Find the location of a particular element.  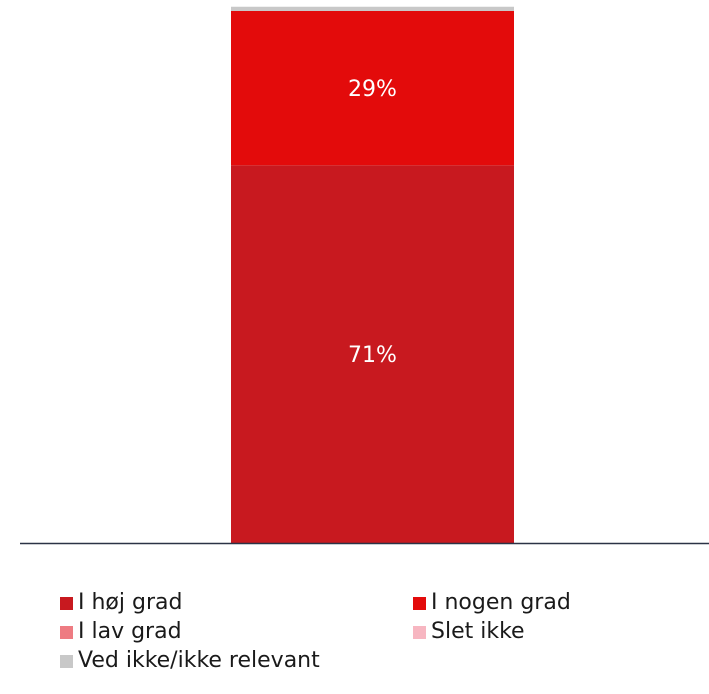

bar-data-label-1: 71% is located at coordinates (372, 355).